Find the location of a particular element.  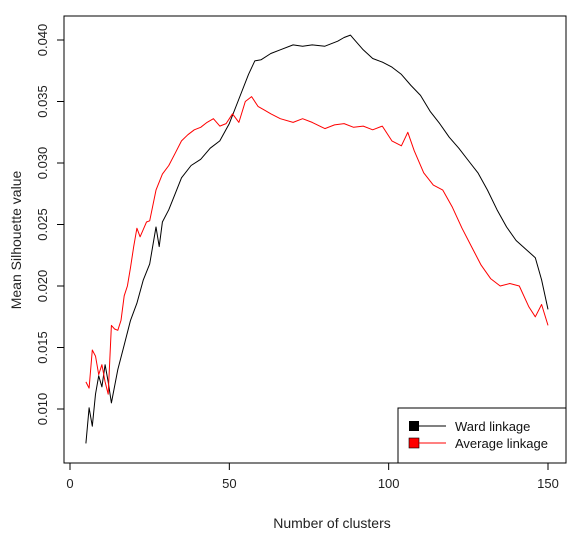

x-tick-label: 50 is located at coordinates (229, 483).